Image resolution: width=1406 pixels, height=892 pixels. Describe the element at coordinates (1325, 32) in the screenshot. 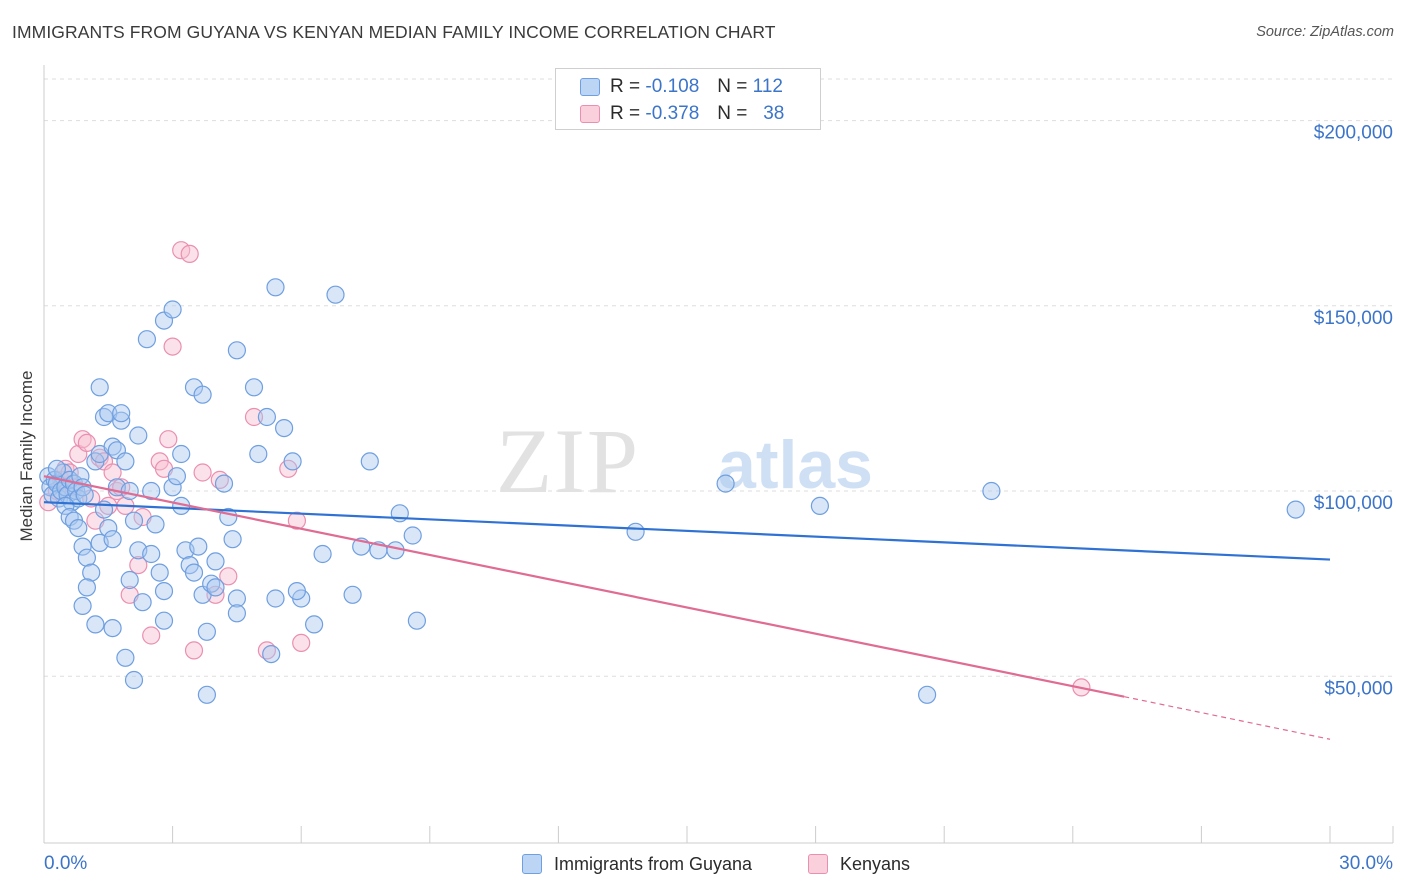

I see `source-label: Source: ZipAtlas.com` at that location.